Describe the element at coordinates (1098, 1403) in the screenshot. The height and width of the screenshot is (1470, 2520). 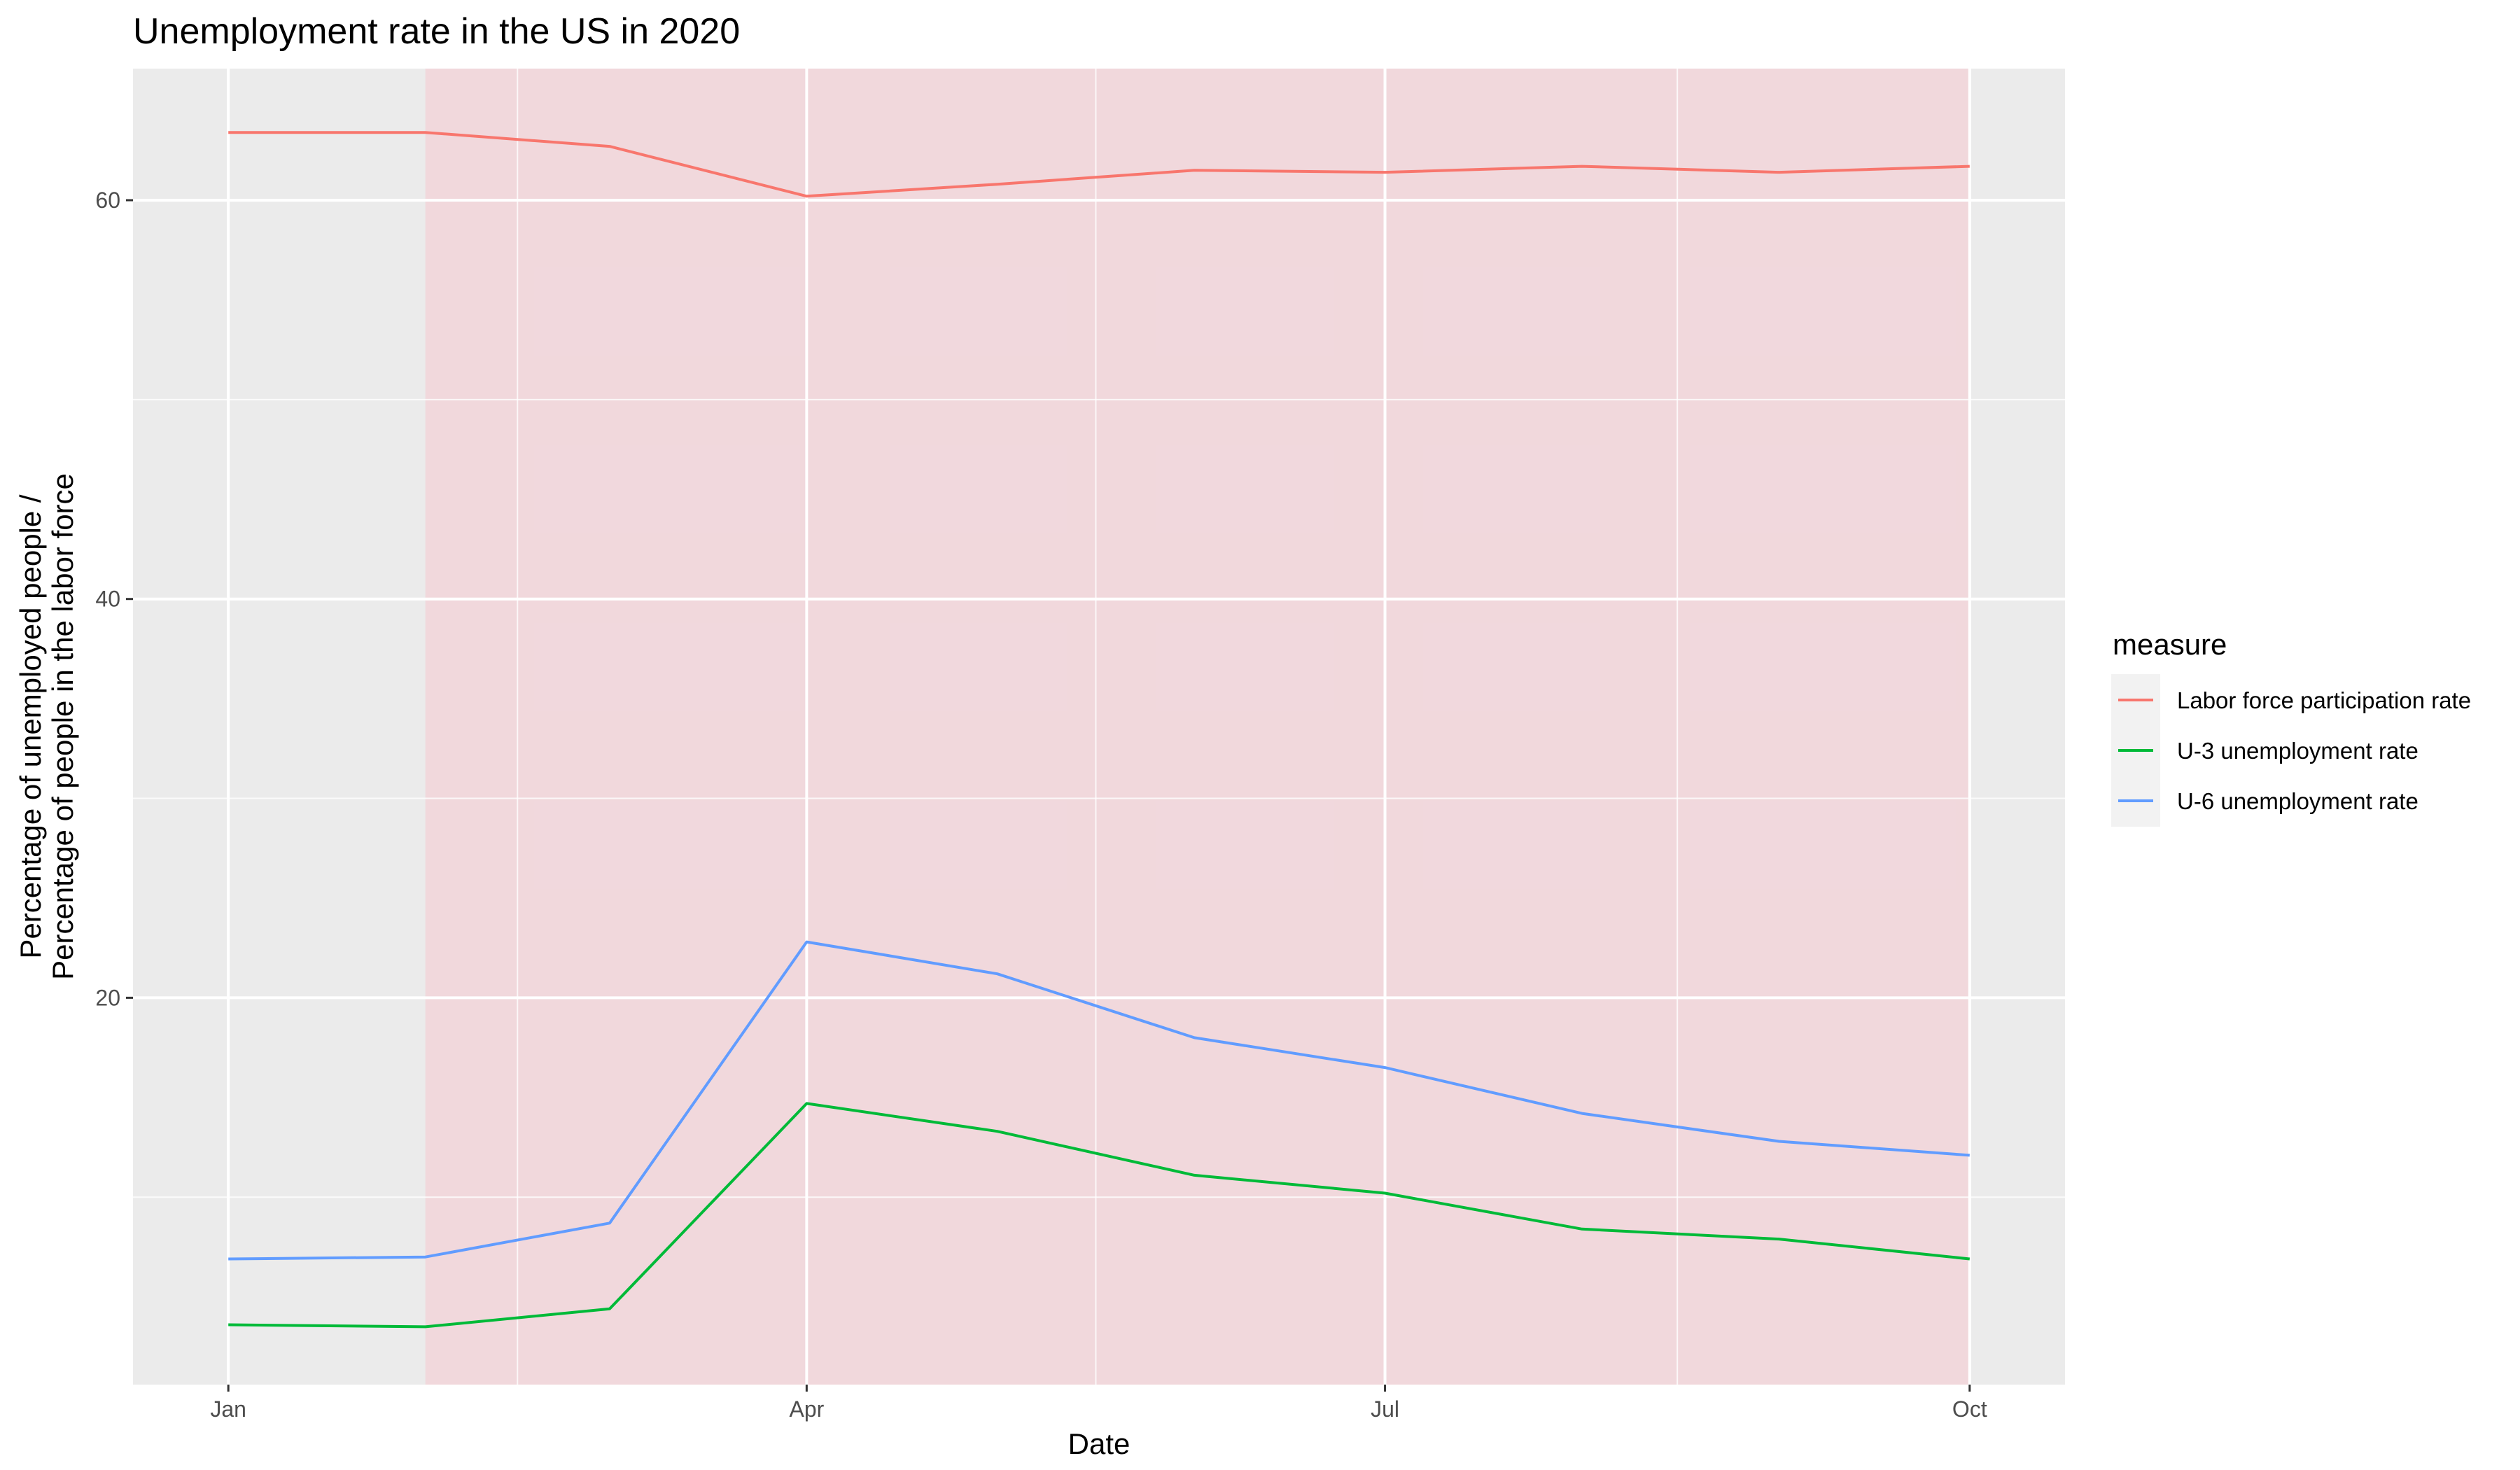
I see `x-axis: Jan Apr Jul Oct` at that location.